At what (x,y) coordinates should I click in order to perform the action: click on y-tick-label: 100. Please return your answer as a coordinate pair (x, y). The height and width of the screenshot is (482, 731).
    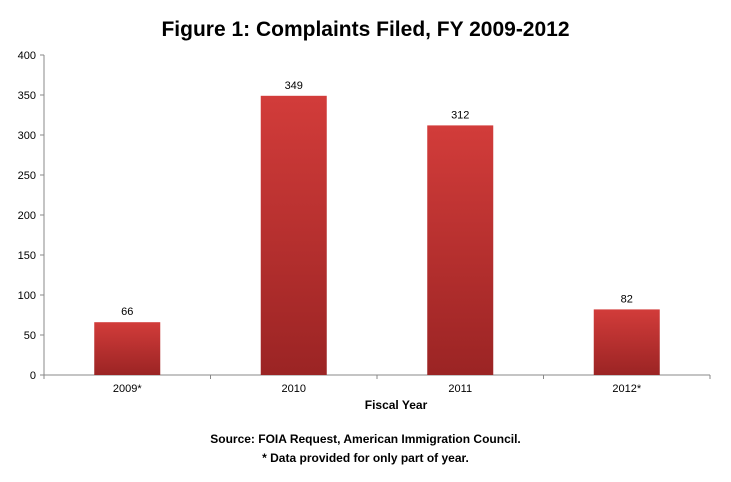
    Looking at the image, I should click on (27, 296).